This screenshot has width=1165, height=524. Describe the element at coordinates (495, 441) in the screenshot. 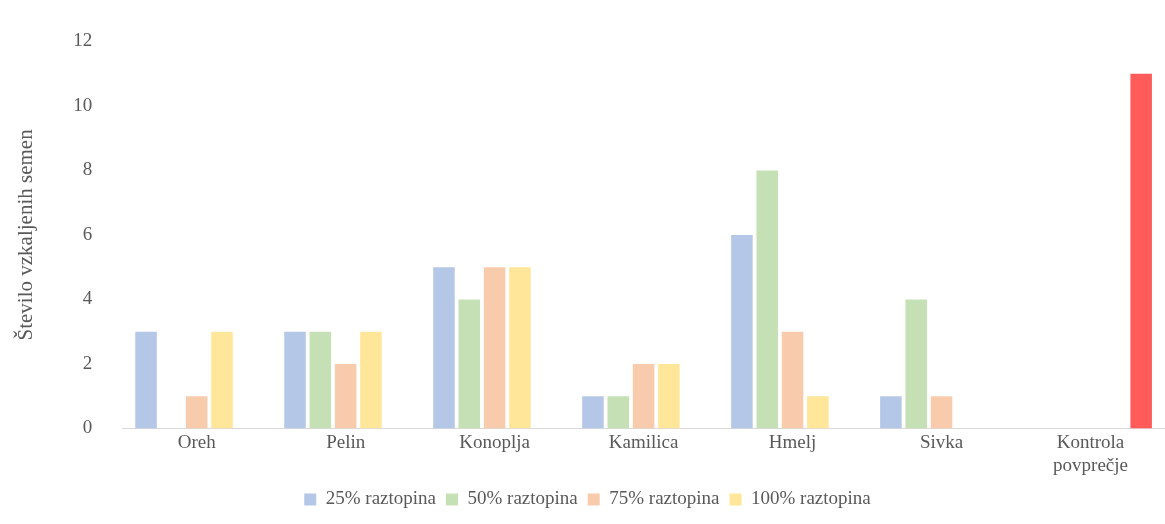

I see `x-tick-label: Konoplja` at that location.